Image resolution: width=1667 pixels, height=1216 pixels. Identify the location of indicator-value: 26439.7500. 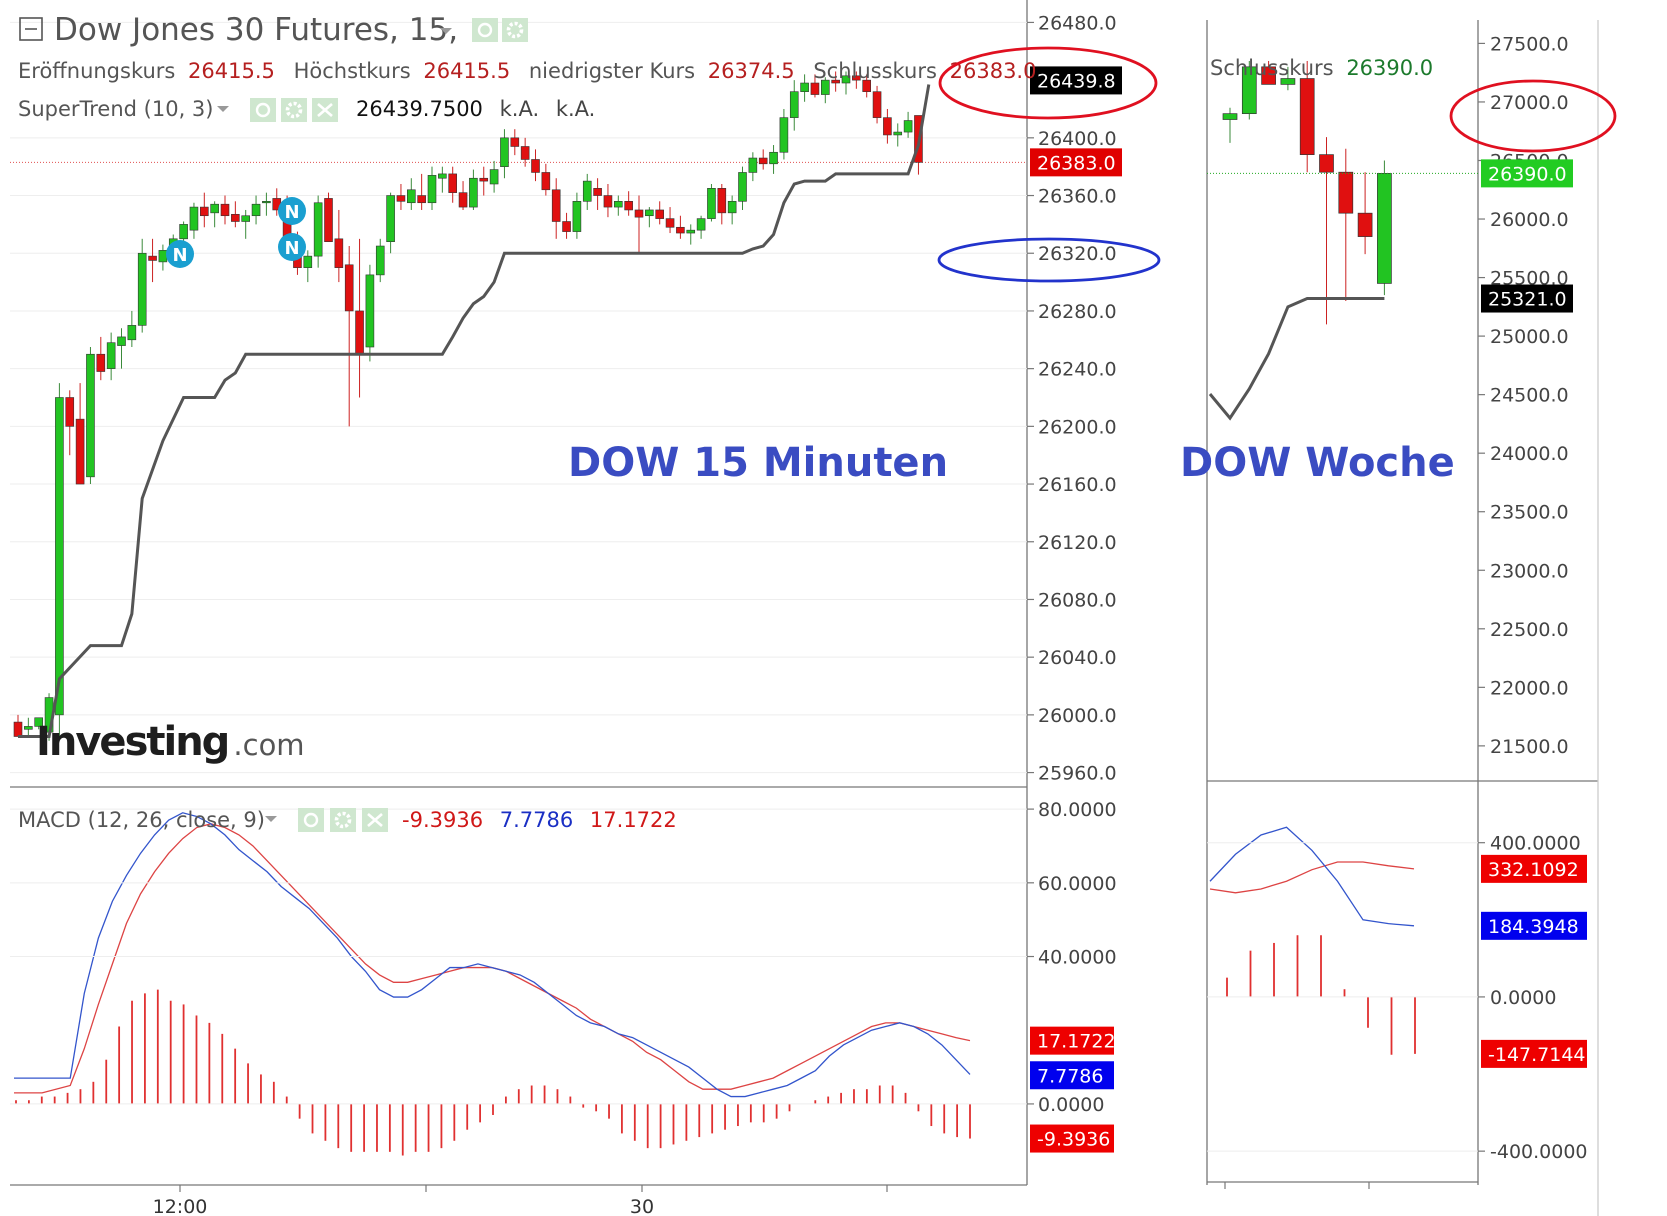
(419, 109).